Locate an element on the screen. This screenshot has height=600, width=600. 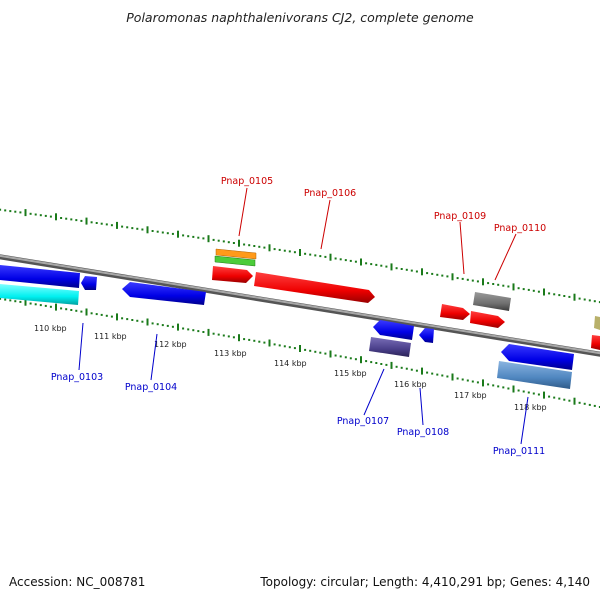
feature-cyan-gene is located at coordinates (39, 294).